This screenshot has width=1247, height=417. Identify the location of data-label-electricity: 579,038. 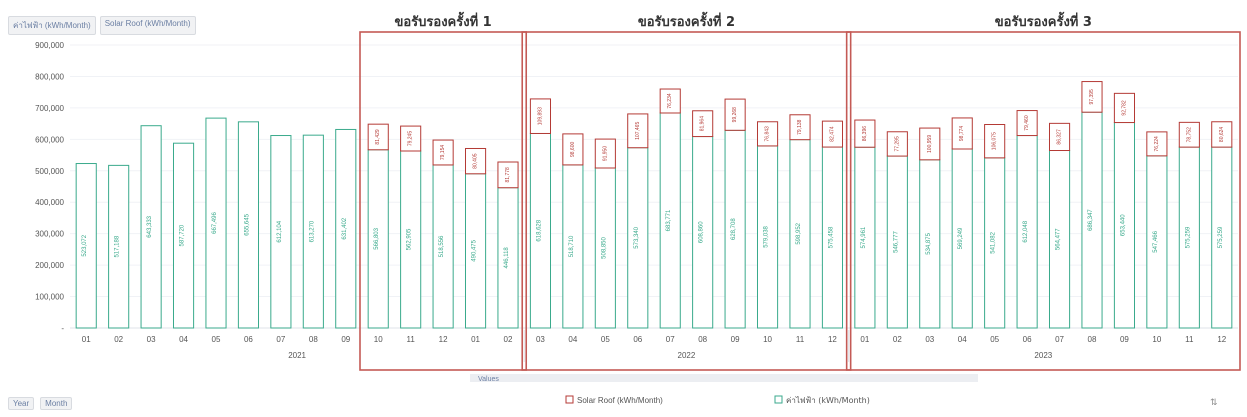
(767, 236).